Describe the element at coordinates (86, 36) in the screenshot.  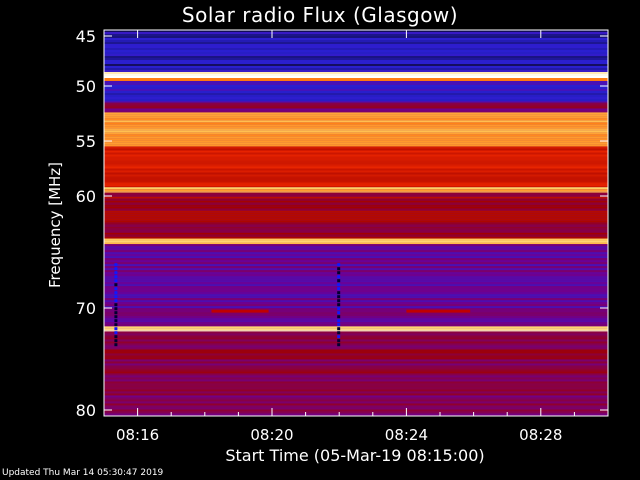
I see `y-tick-label: 45` at that location.